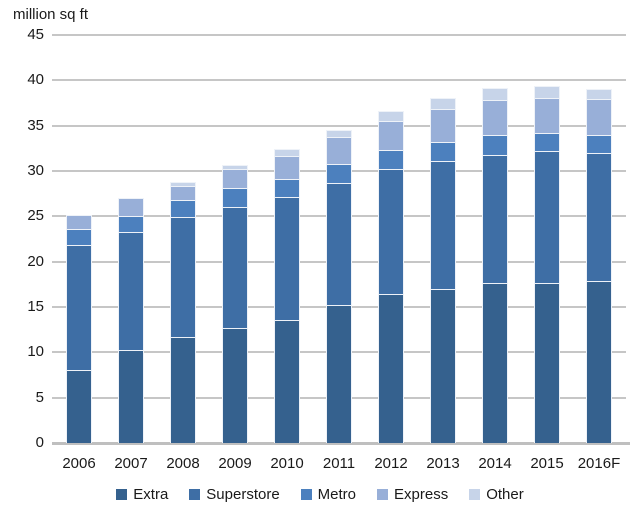 The height and width of the screenshot is (524, 640). Describe the element at coordinates (39, 442) in the screenshot. I see `y-axis-tick-label-0: 0` at that location.